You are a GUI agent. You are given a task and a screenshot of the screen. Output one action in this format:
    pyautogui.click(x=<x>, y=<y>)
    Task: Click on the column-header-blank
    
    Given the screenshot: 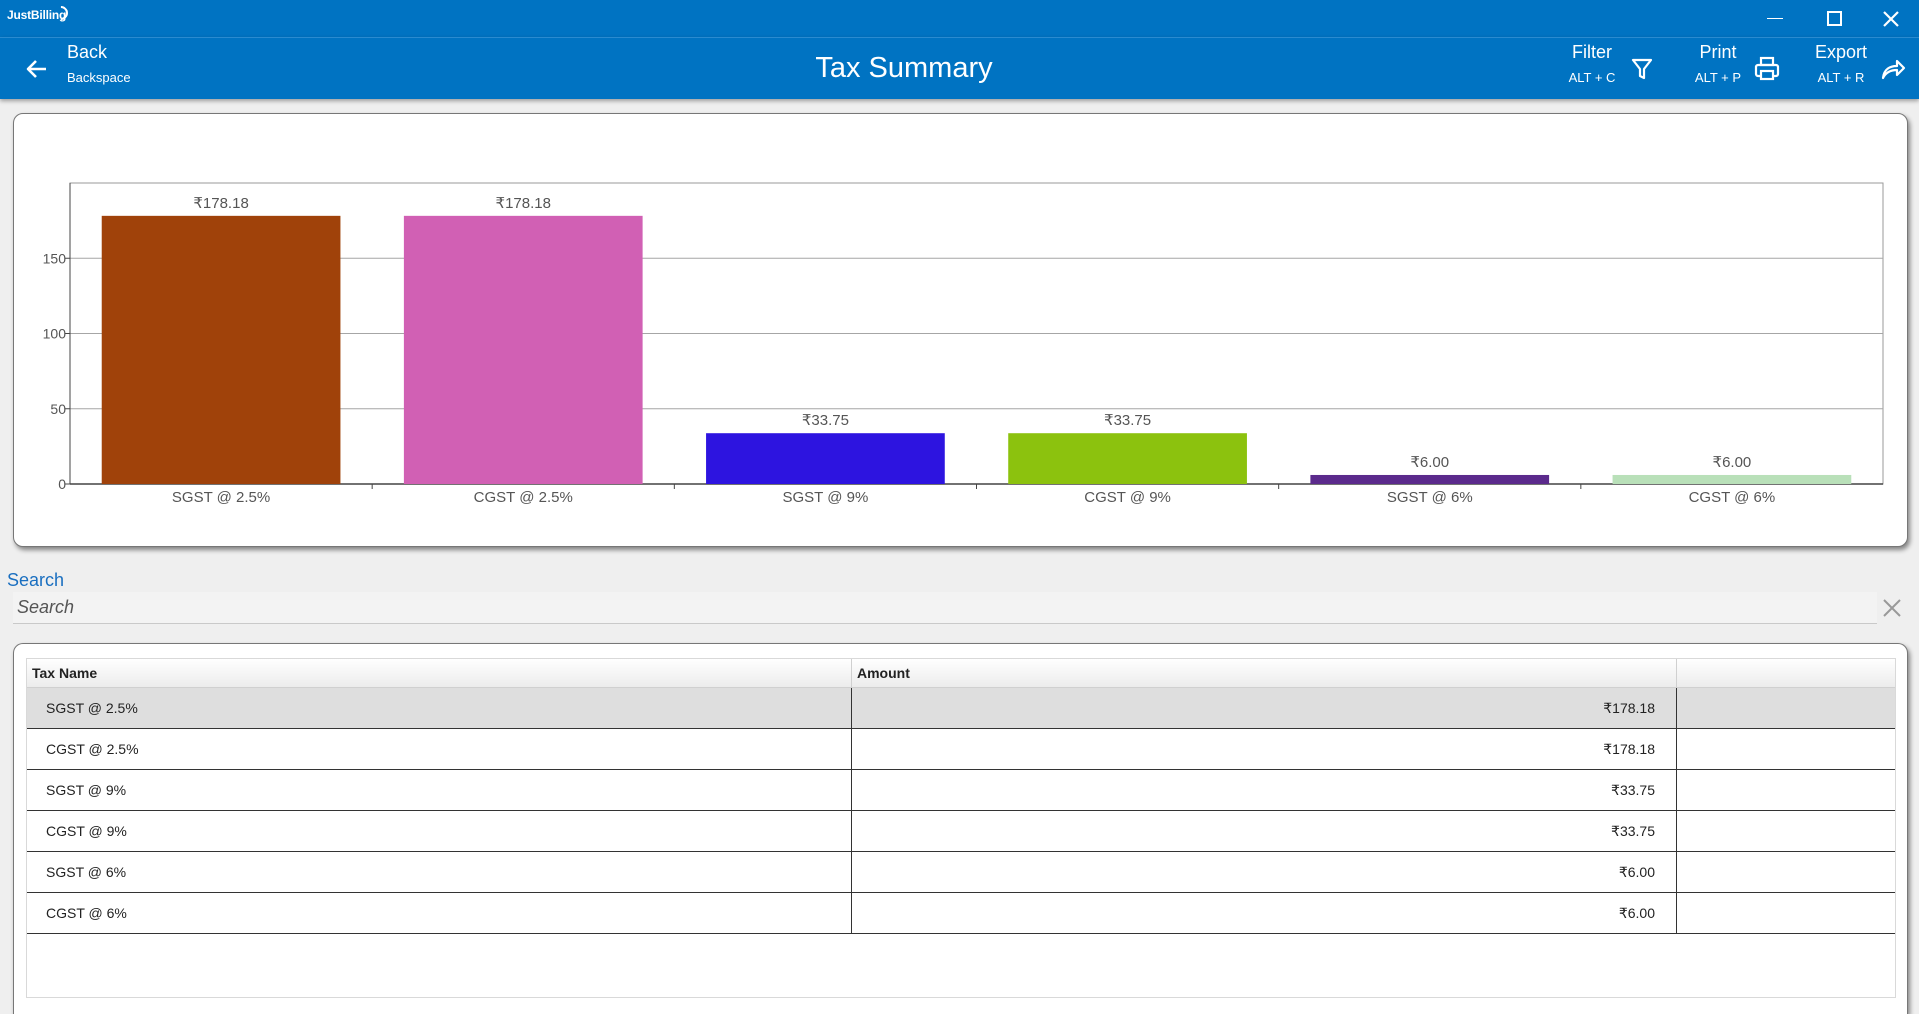 What is the action you would take?
    pyautogui.click(x=1786, y=673)
    